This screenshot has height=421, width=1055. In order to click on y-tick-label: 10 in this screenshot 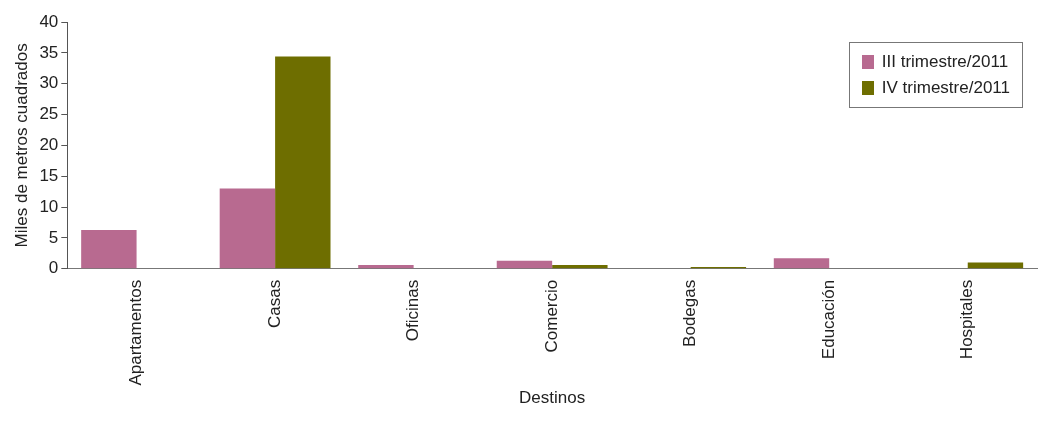, I will do `click(49, 206)`.